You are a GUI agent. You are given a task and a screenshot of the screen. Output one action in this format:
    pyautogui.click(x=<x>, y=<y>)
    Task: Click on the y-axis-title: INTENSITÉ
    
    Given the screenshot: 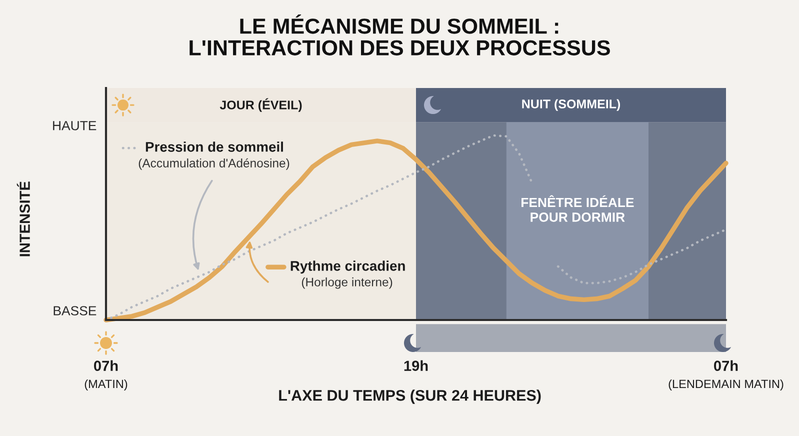 What is the action you would take?
    pyautogui.click(x=23, y=219)
    